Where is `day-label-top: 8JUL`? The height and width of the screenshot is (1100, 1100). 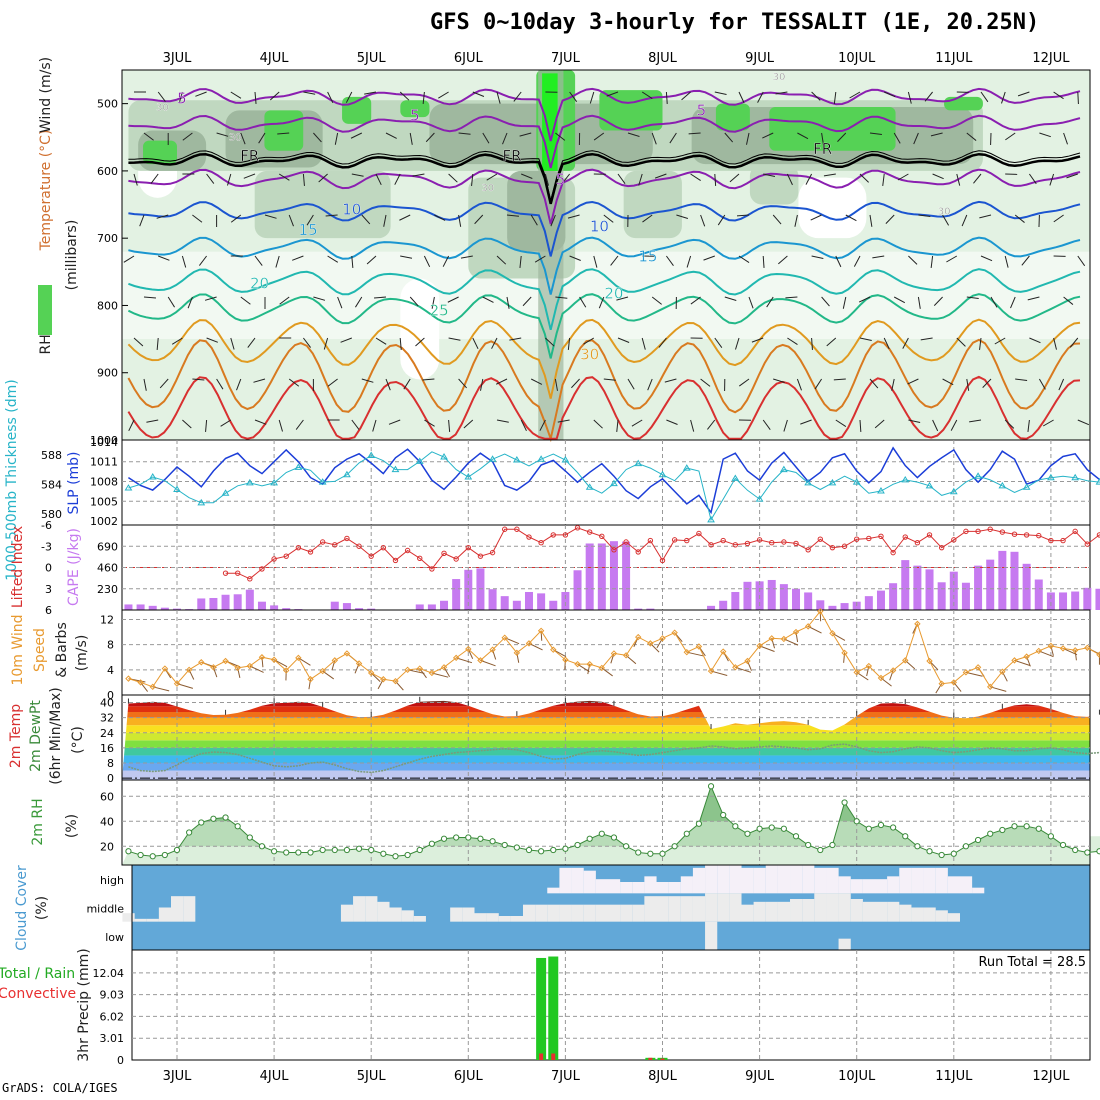 day-label-top: 8JUL is located at coordinates (663, 58).